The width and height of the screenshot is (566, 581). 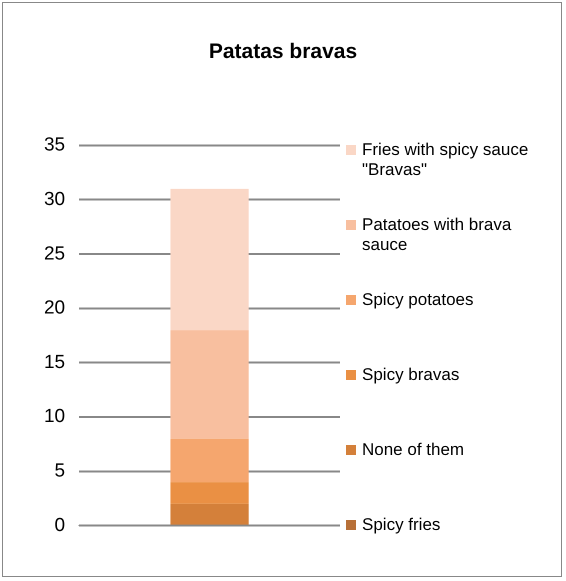 I want to click on y-tick-label: 15, so click(x=55, y=362).